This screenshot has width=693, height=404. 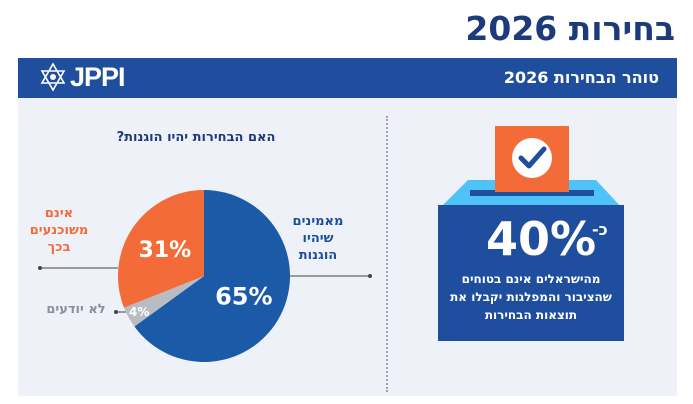 What do you see at coordinates (53, 77) in the screenshot?
I see `star-of-david-icon` at bounding box center [53, 77].